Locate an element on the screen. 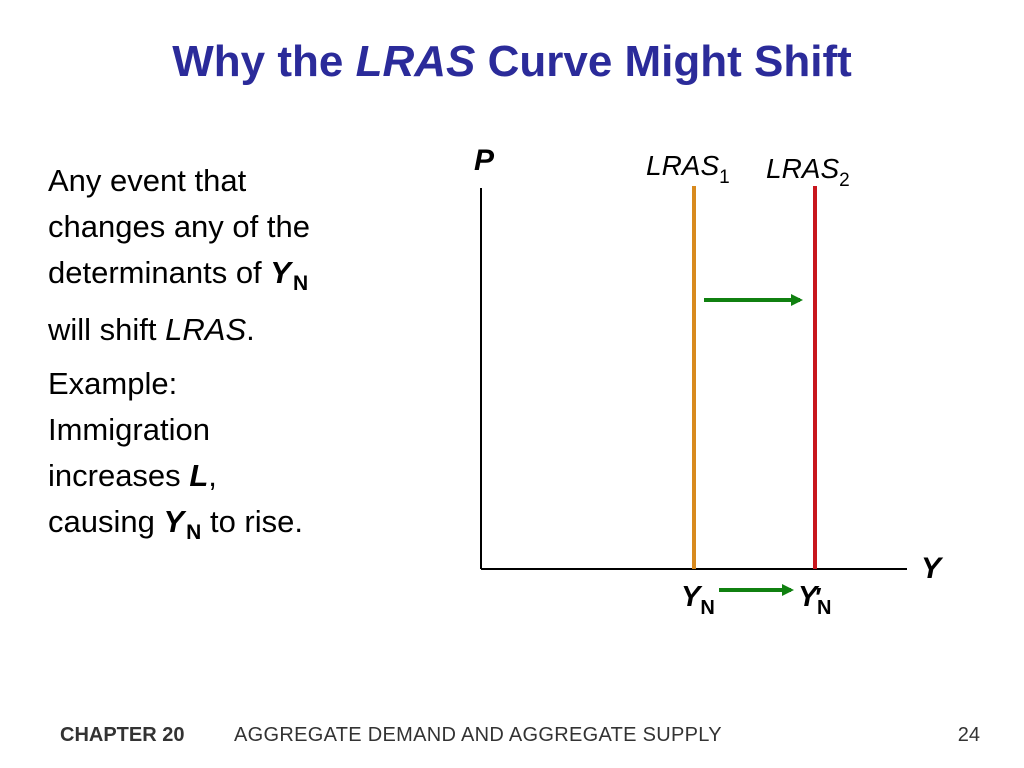 Image resolution: width=1024 pixels, height=768 pixels. p2-var-l: L is located at coordinates (199, 475).